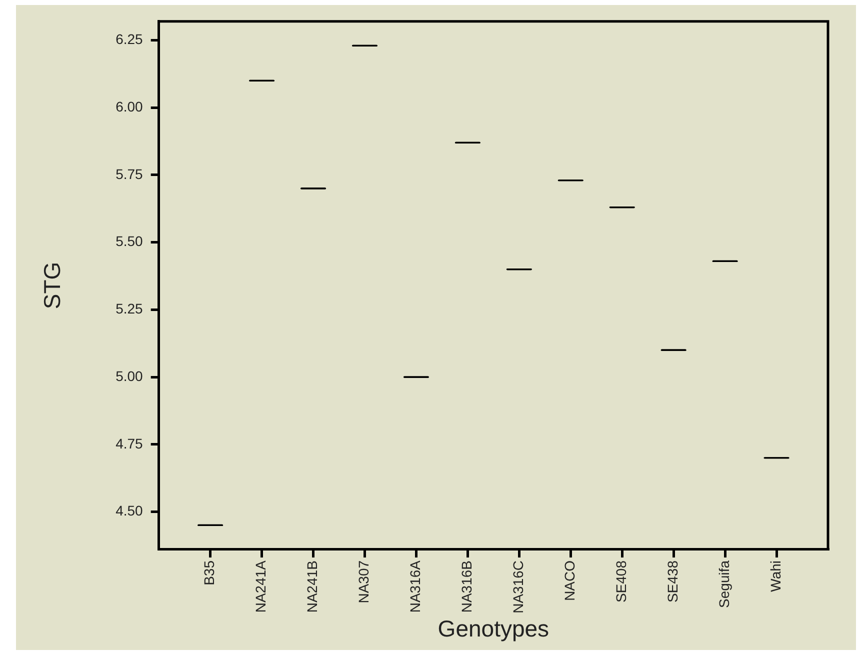 This screenshot has height=654, width=858. What do you see at coordinates (415, 586) in the screenshot?
I see `x-tick-label: NA316A` at bounding box center [415, 586].